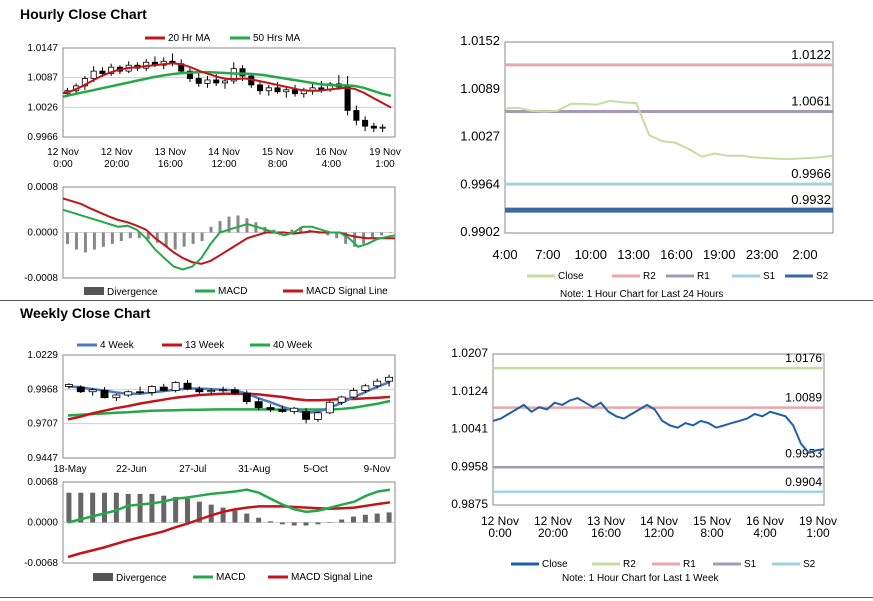 The image size is (873, 601). What do you see at coordinates (762, 254) in the screenshot?
I see `hourly-close-xtick: 23:00` at bounding box center [762, 254].